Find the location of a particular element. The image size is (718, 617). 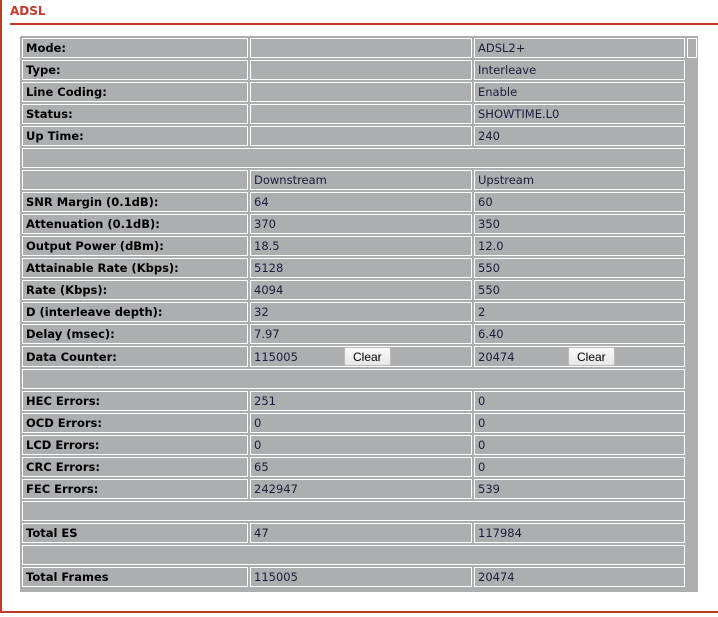

error-row: CRC Errors: 65 0 is located at coordinates (353, 467).